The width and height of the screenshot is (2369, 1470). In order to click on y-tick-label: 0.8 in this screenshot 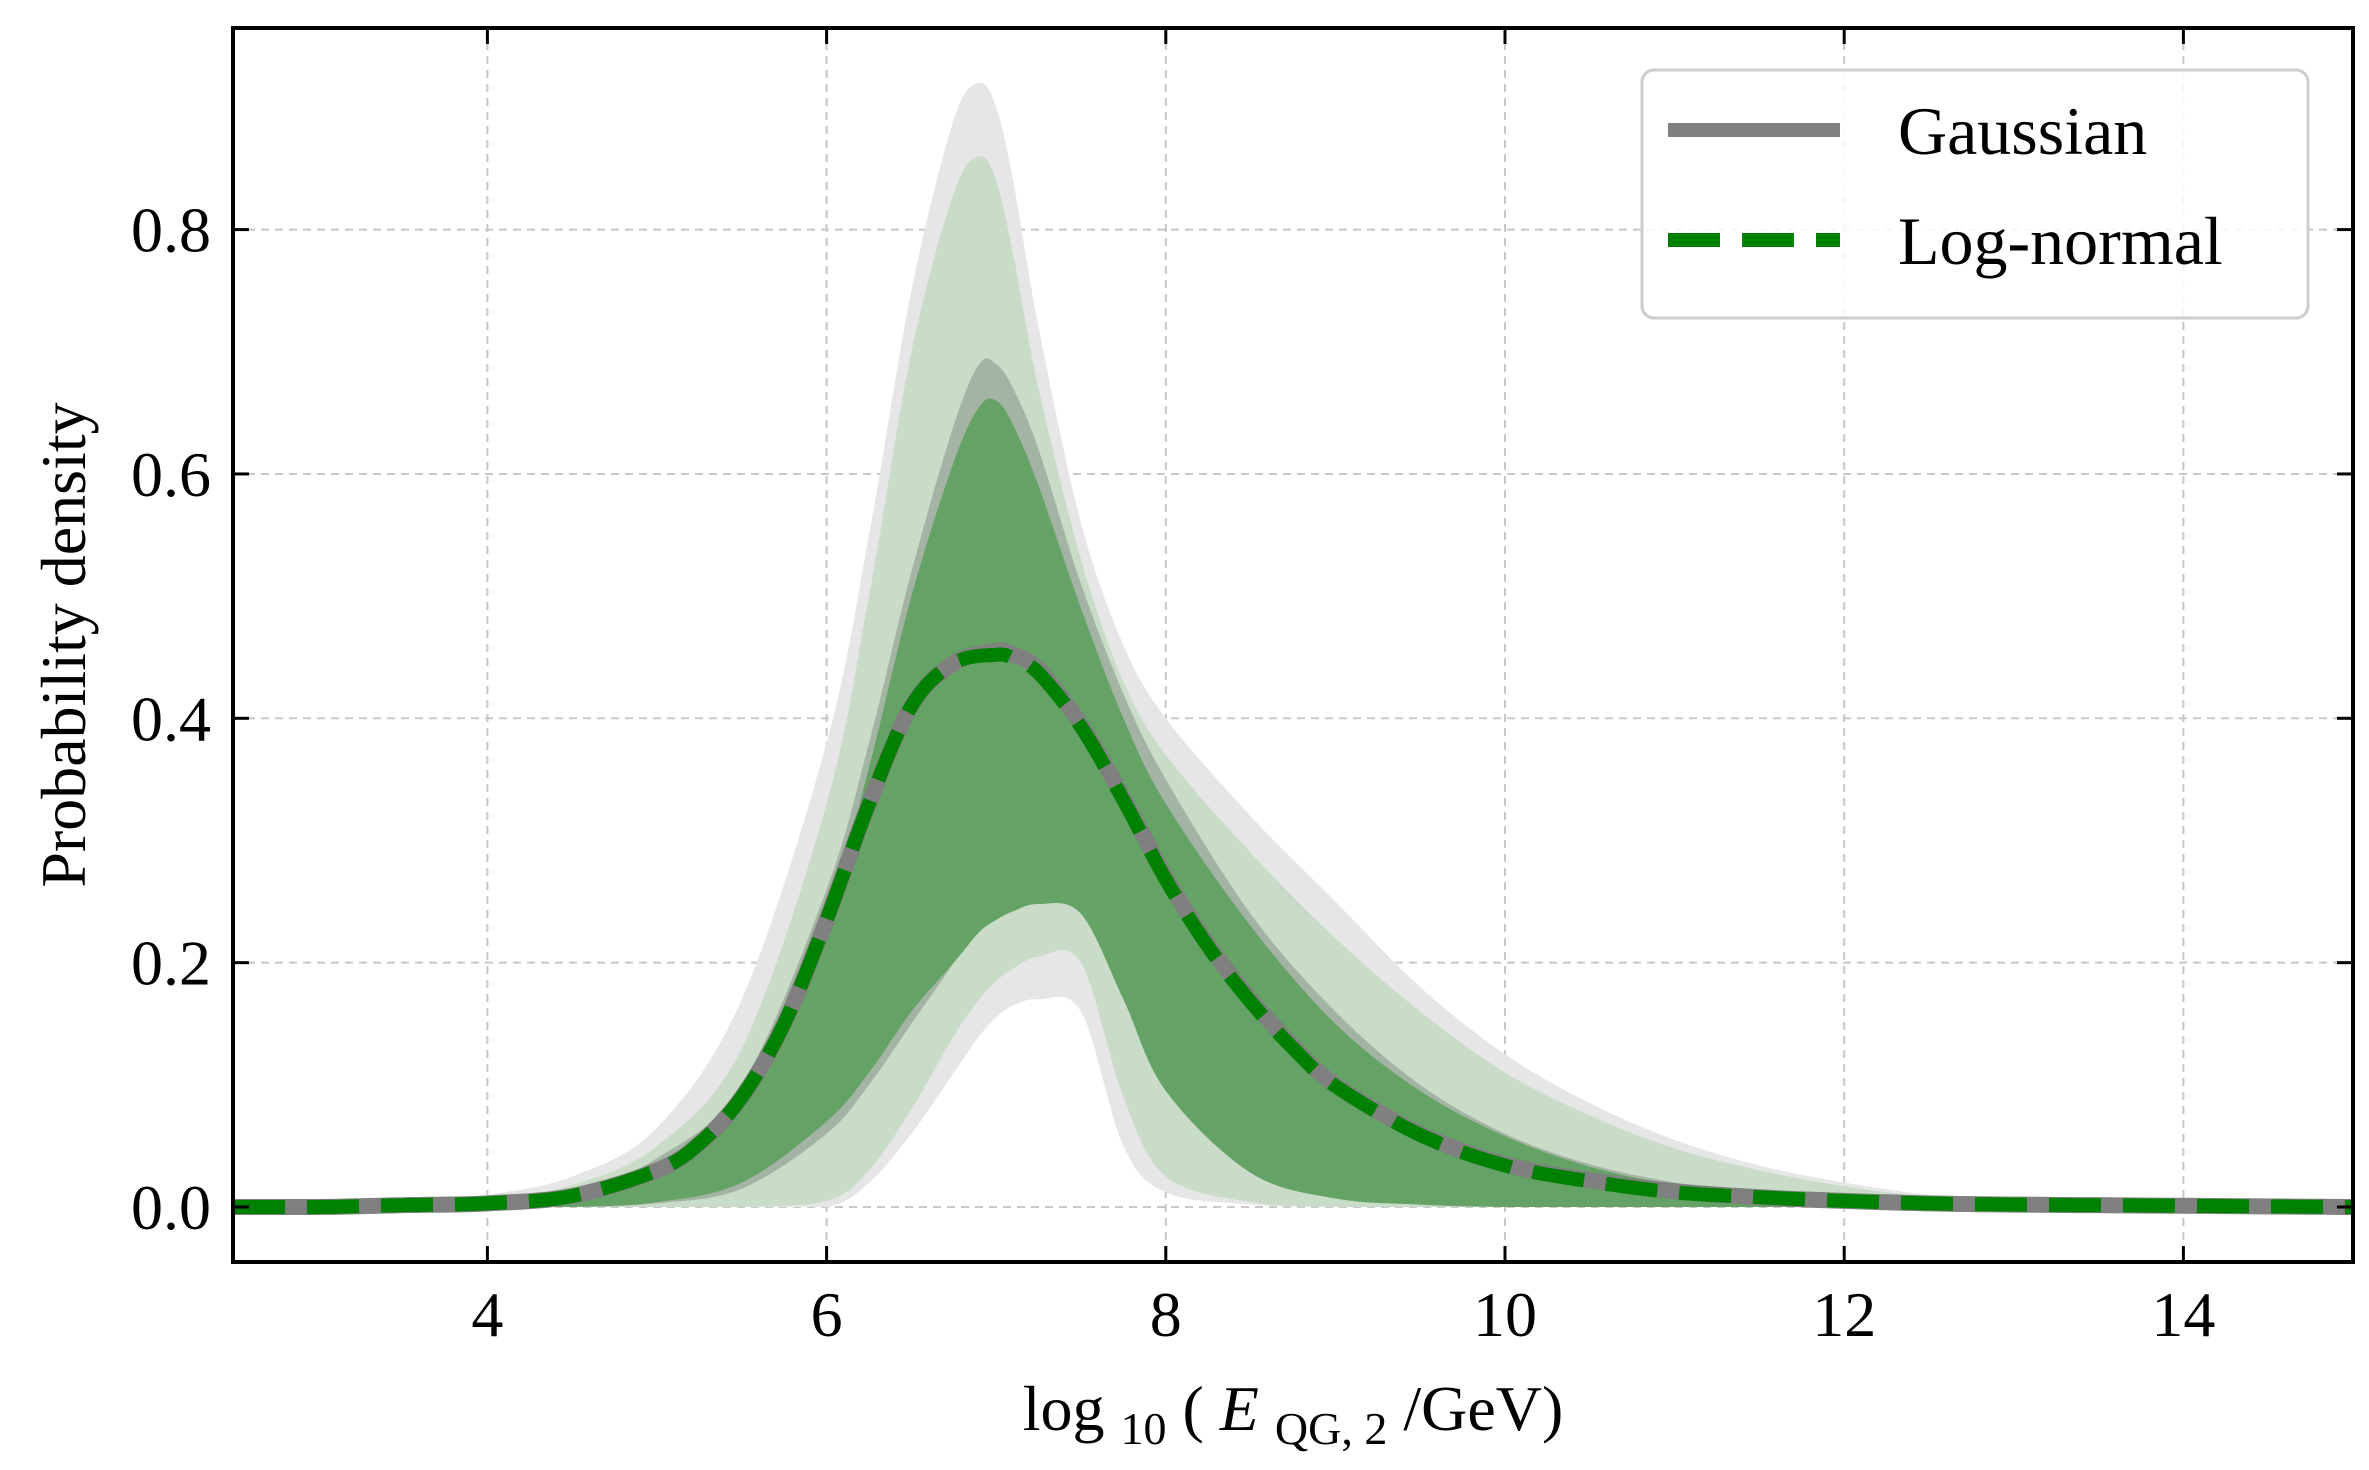, I will do `click(171, 230)`.